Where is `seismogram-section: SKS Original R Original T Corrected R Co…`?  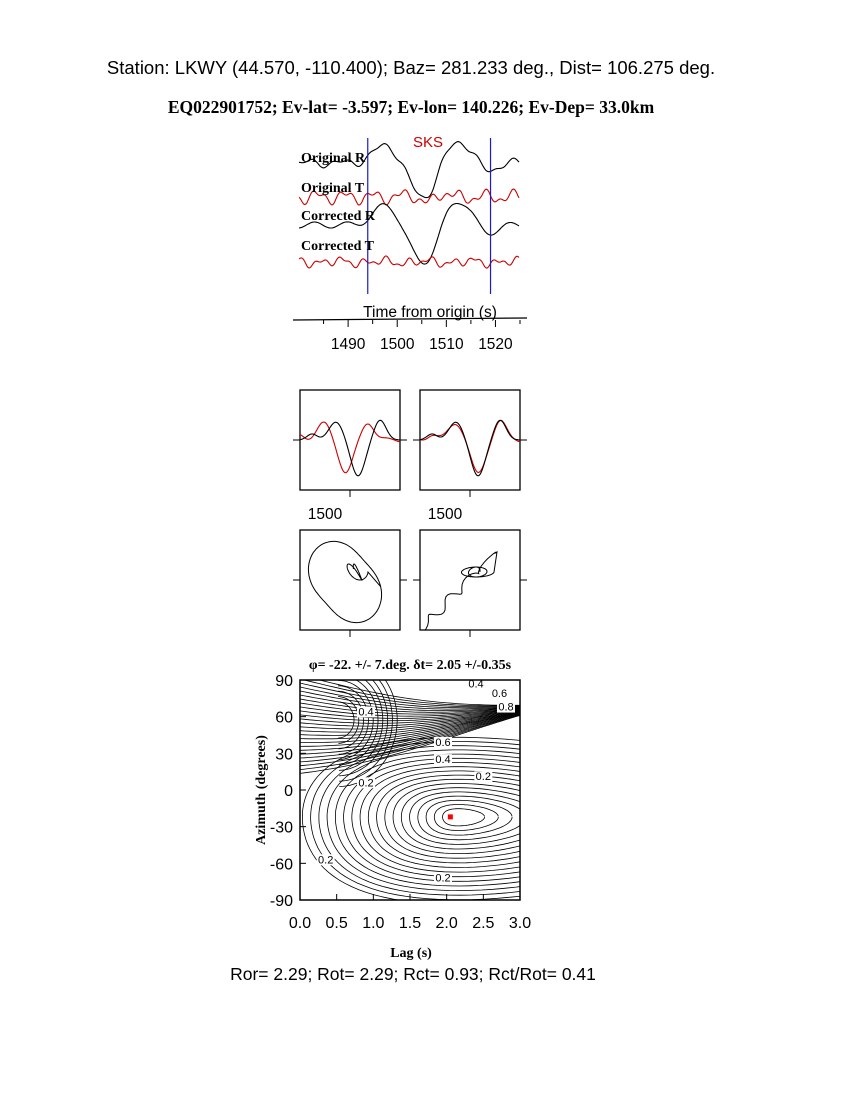 seismogram-section: SKS Original R Original T Corrected R Co… is located at coordinates (409, 214).